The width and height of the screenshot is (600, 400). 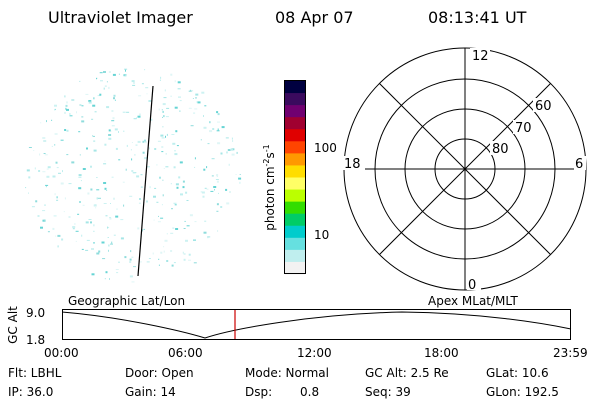 What do you see at coordinates (325, 148) in the screenshot?
I see `colorbar-tick-100: 100` at bounding box center [325, 148].